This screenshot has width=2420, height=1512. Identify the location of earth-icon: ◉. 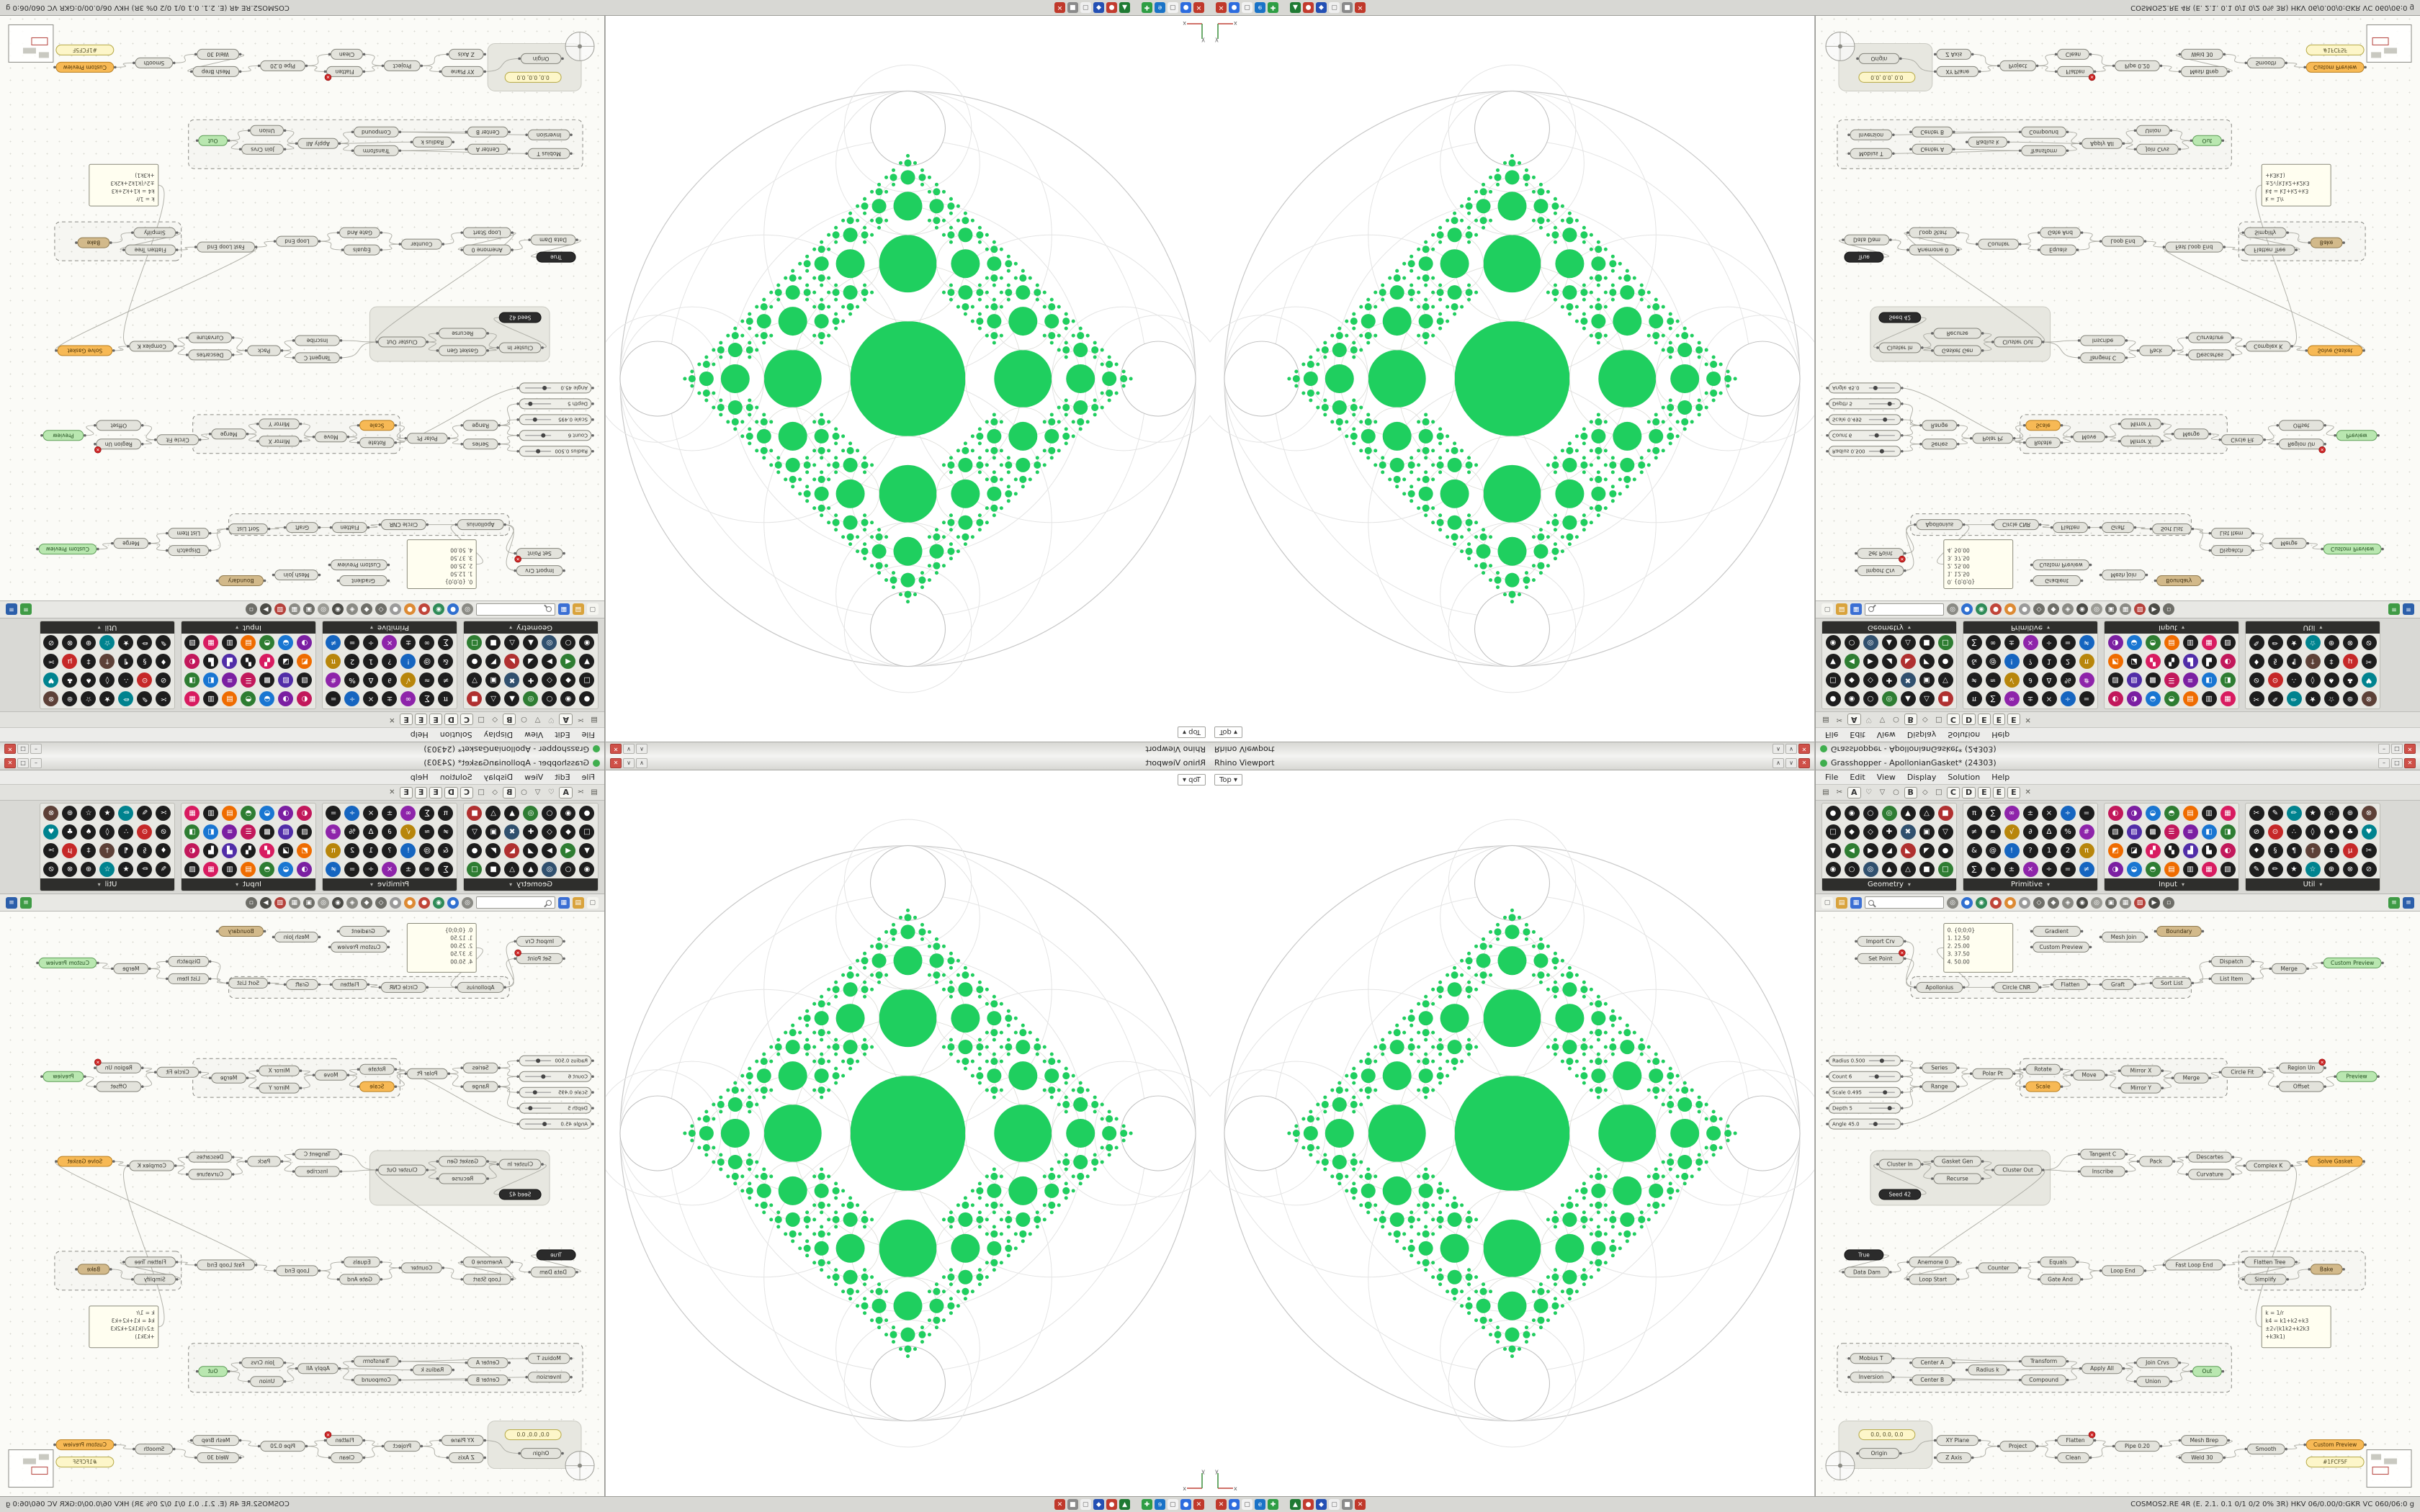
(438, 609).